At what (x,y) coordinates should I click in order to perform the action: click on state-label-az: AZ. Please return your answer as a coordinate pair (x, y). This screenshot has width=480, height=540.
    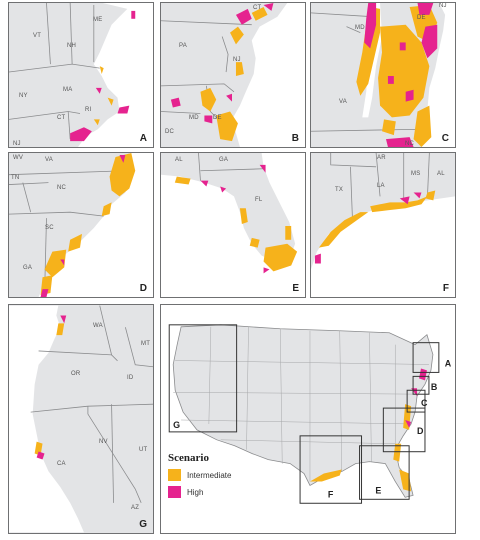
    Looking at the image, I should click on (135, 508).